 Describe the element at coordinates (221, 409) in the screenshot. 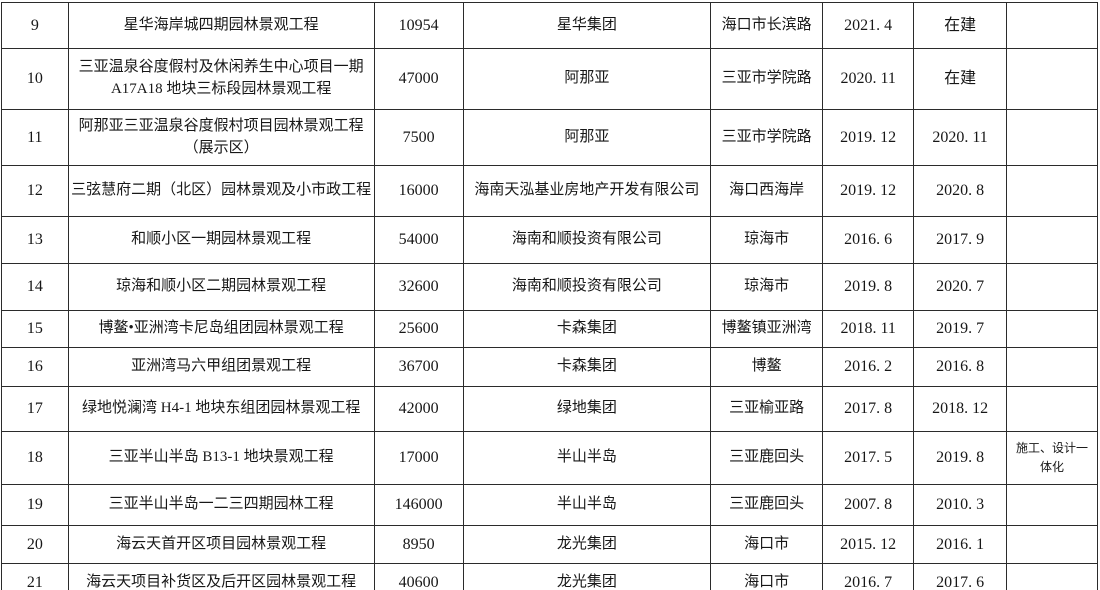

I see `project-name-cell: 绿地悦澜湾 H4-1 地块东组团园林景观工程` at that location.